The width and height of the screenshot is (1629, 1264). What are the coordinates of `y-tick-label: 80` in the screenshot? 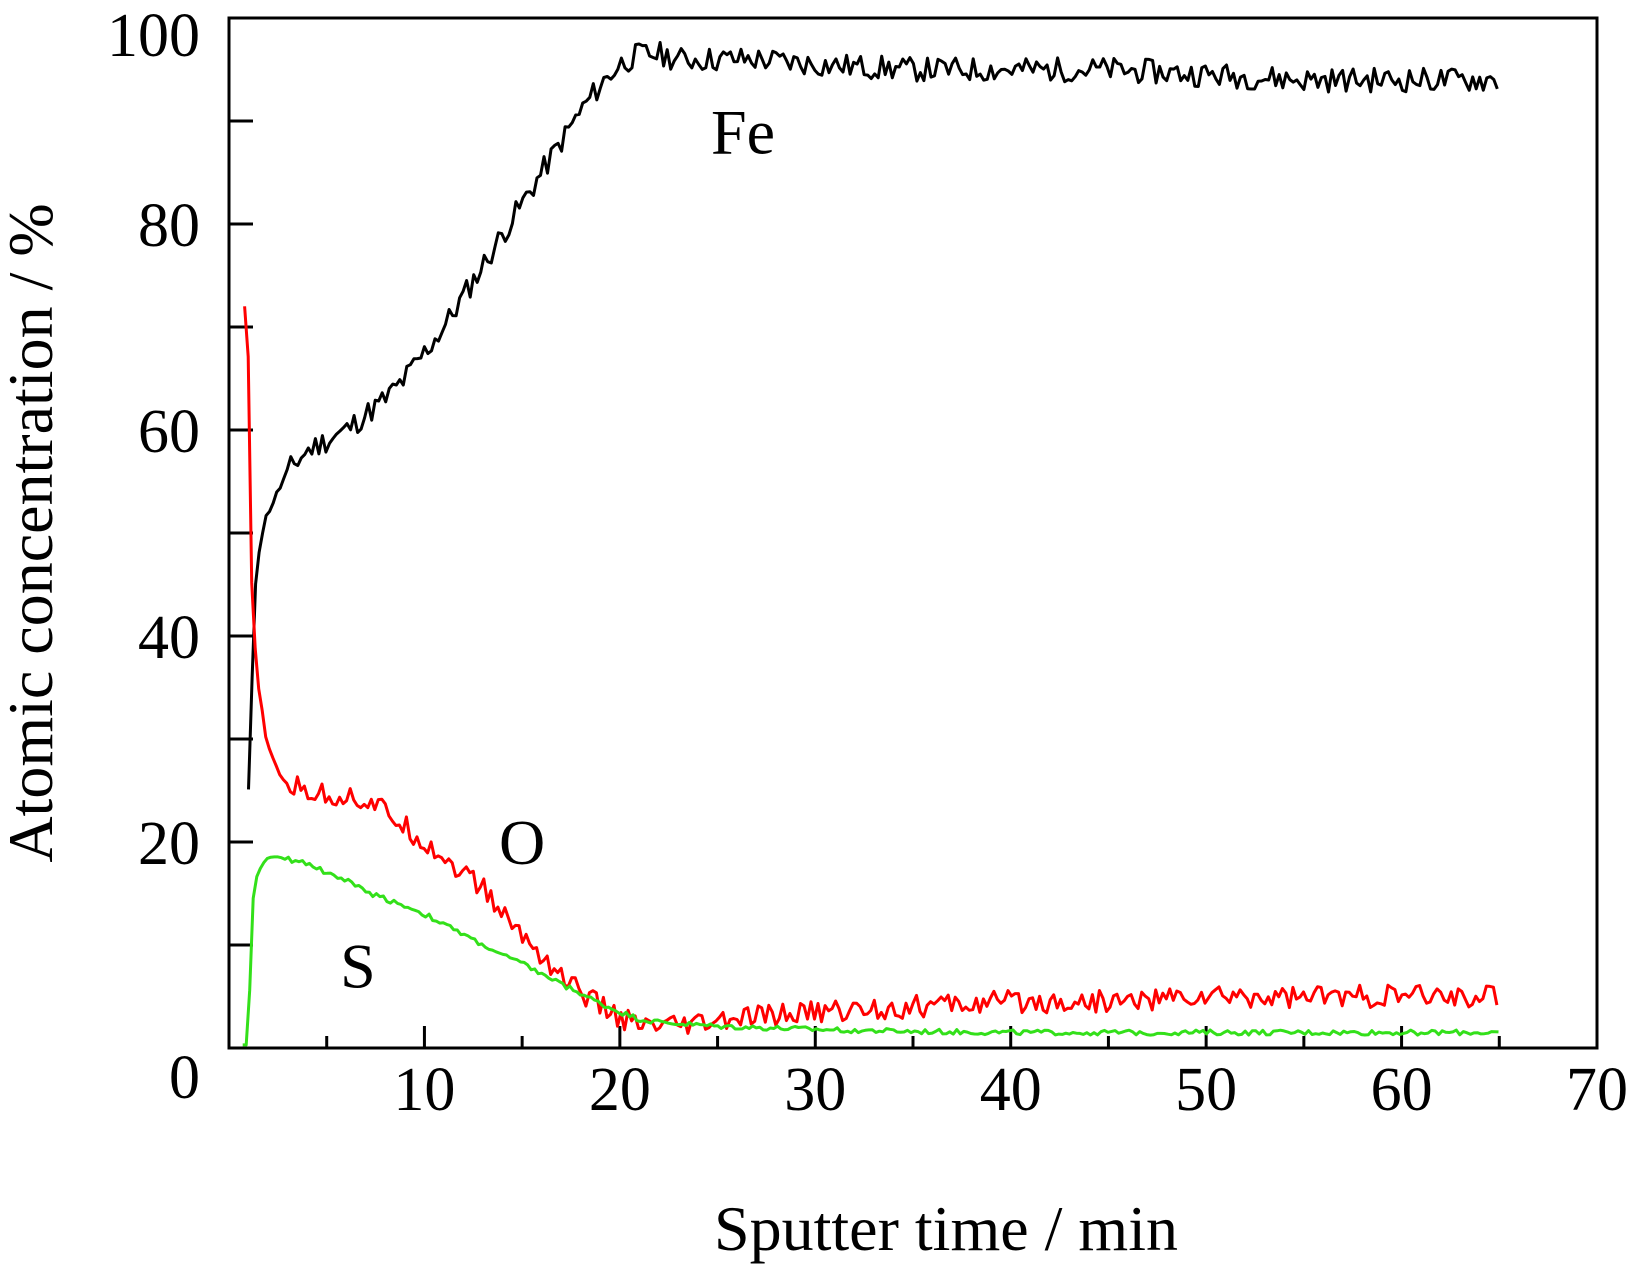 It's located at (169, 226).